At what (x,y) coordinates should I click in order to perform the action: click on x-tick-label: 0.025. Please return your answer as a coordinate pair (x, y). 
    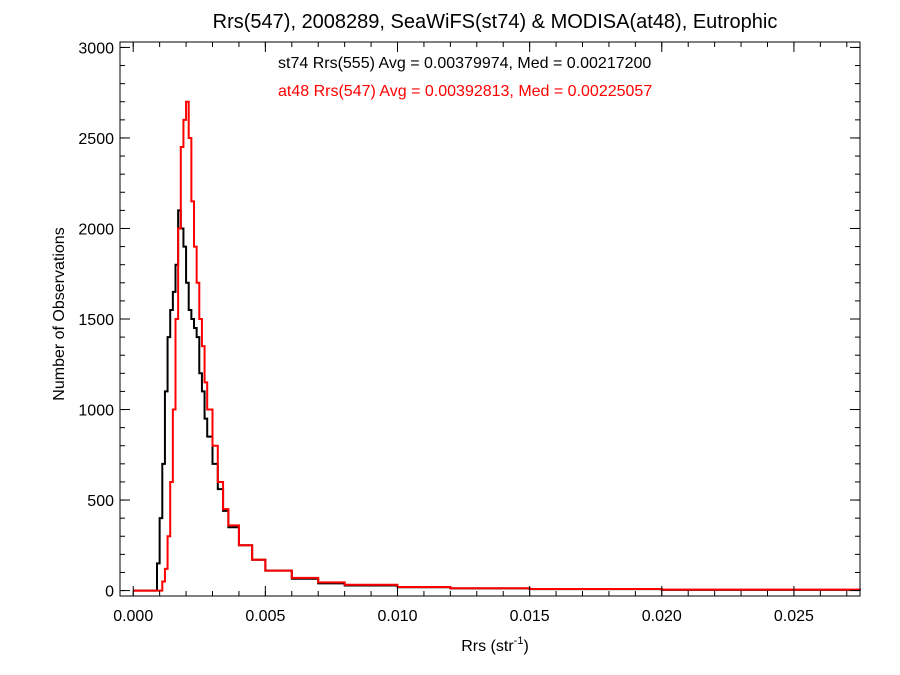
    Looking at the image, I should click on (794, 616).